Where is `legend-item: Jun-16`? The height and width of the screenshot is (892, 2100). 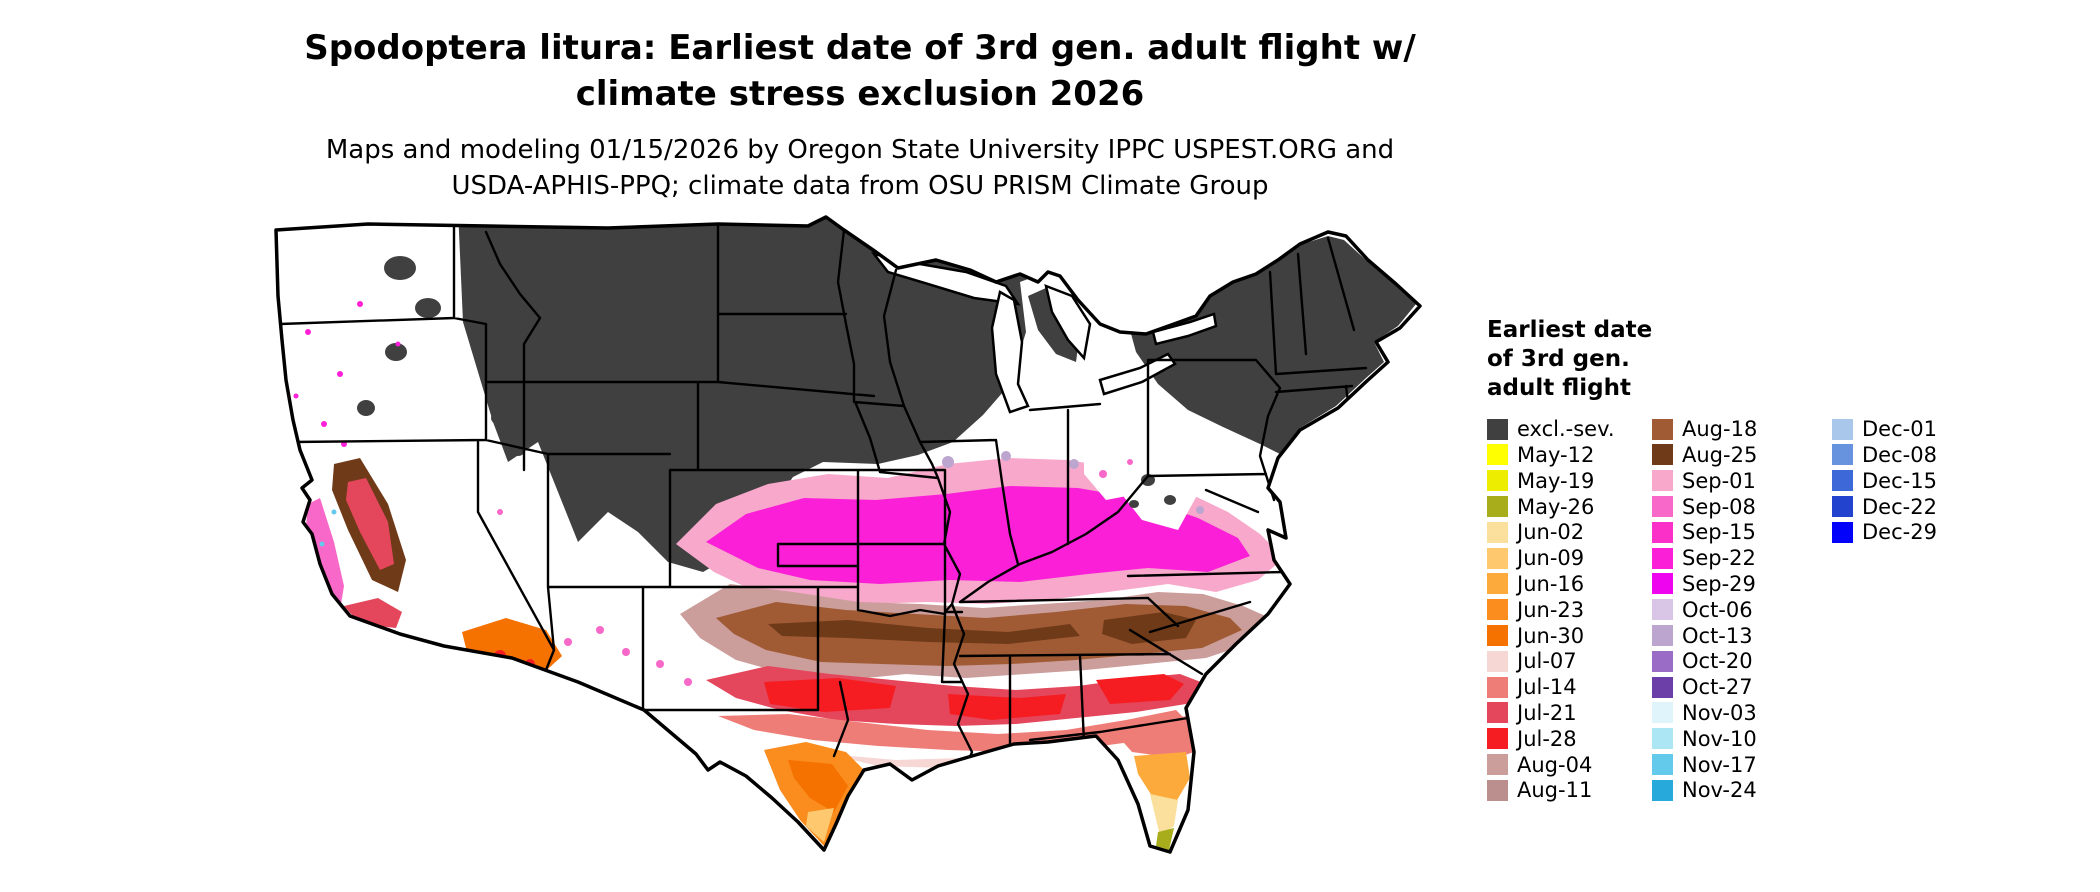
legend-item: Jun-16 is located at coordinates (1569, 584).